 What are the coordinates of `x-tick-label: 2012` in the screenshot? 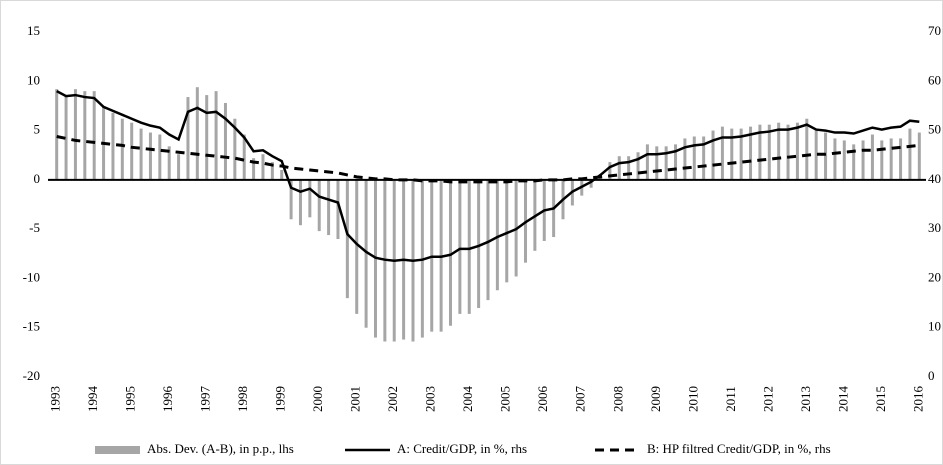 It's located at (767, 399).